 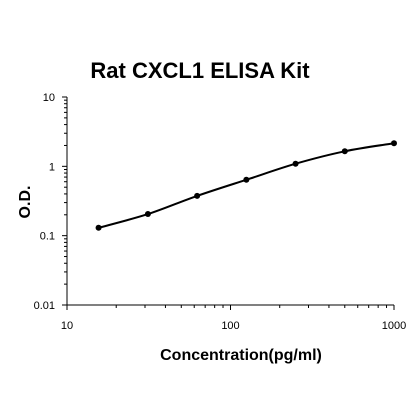 What do you see at coordinates (49, 98) in the screenshot?
I see `y-tick-label: 10` at bounding box center [49, 98].